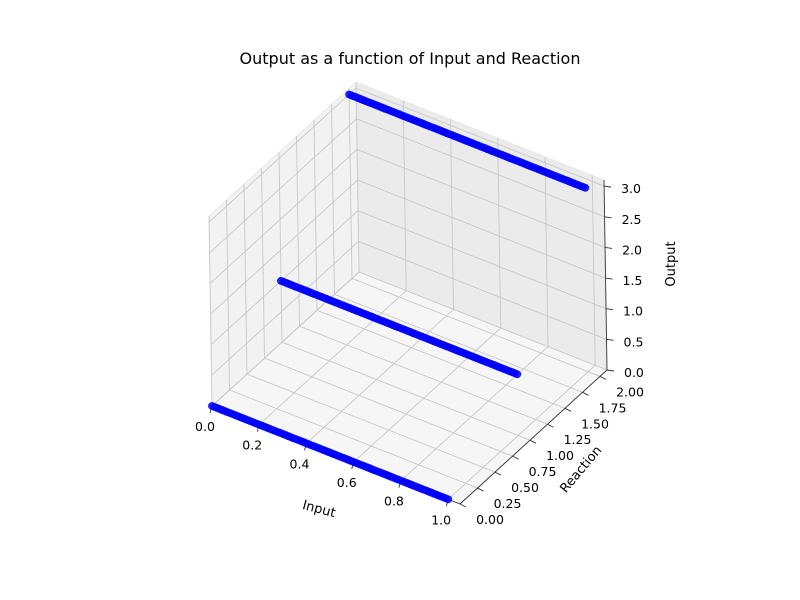 The height and width of the screenshot is (600, 800). Describe the element at coordinates (578, 439) in the screenshot. I see `y-tick-label: 1.25` at that location.